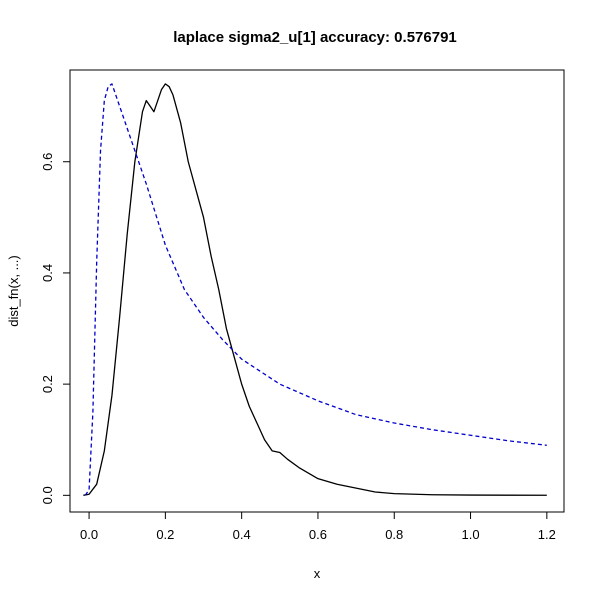 This screenshot has width=600, height=600. What do you see at coordinates (13, 291) in the screenshot?
I see `y-axis-label: dist_fn(x, ...)` at bounding box center [13, 291].